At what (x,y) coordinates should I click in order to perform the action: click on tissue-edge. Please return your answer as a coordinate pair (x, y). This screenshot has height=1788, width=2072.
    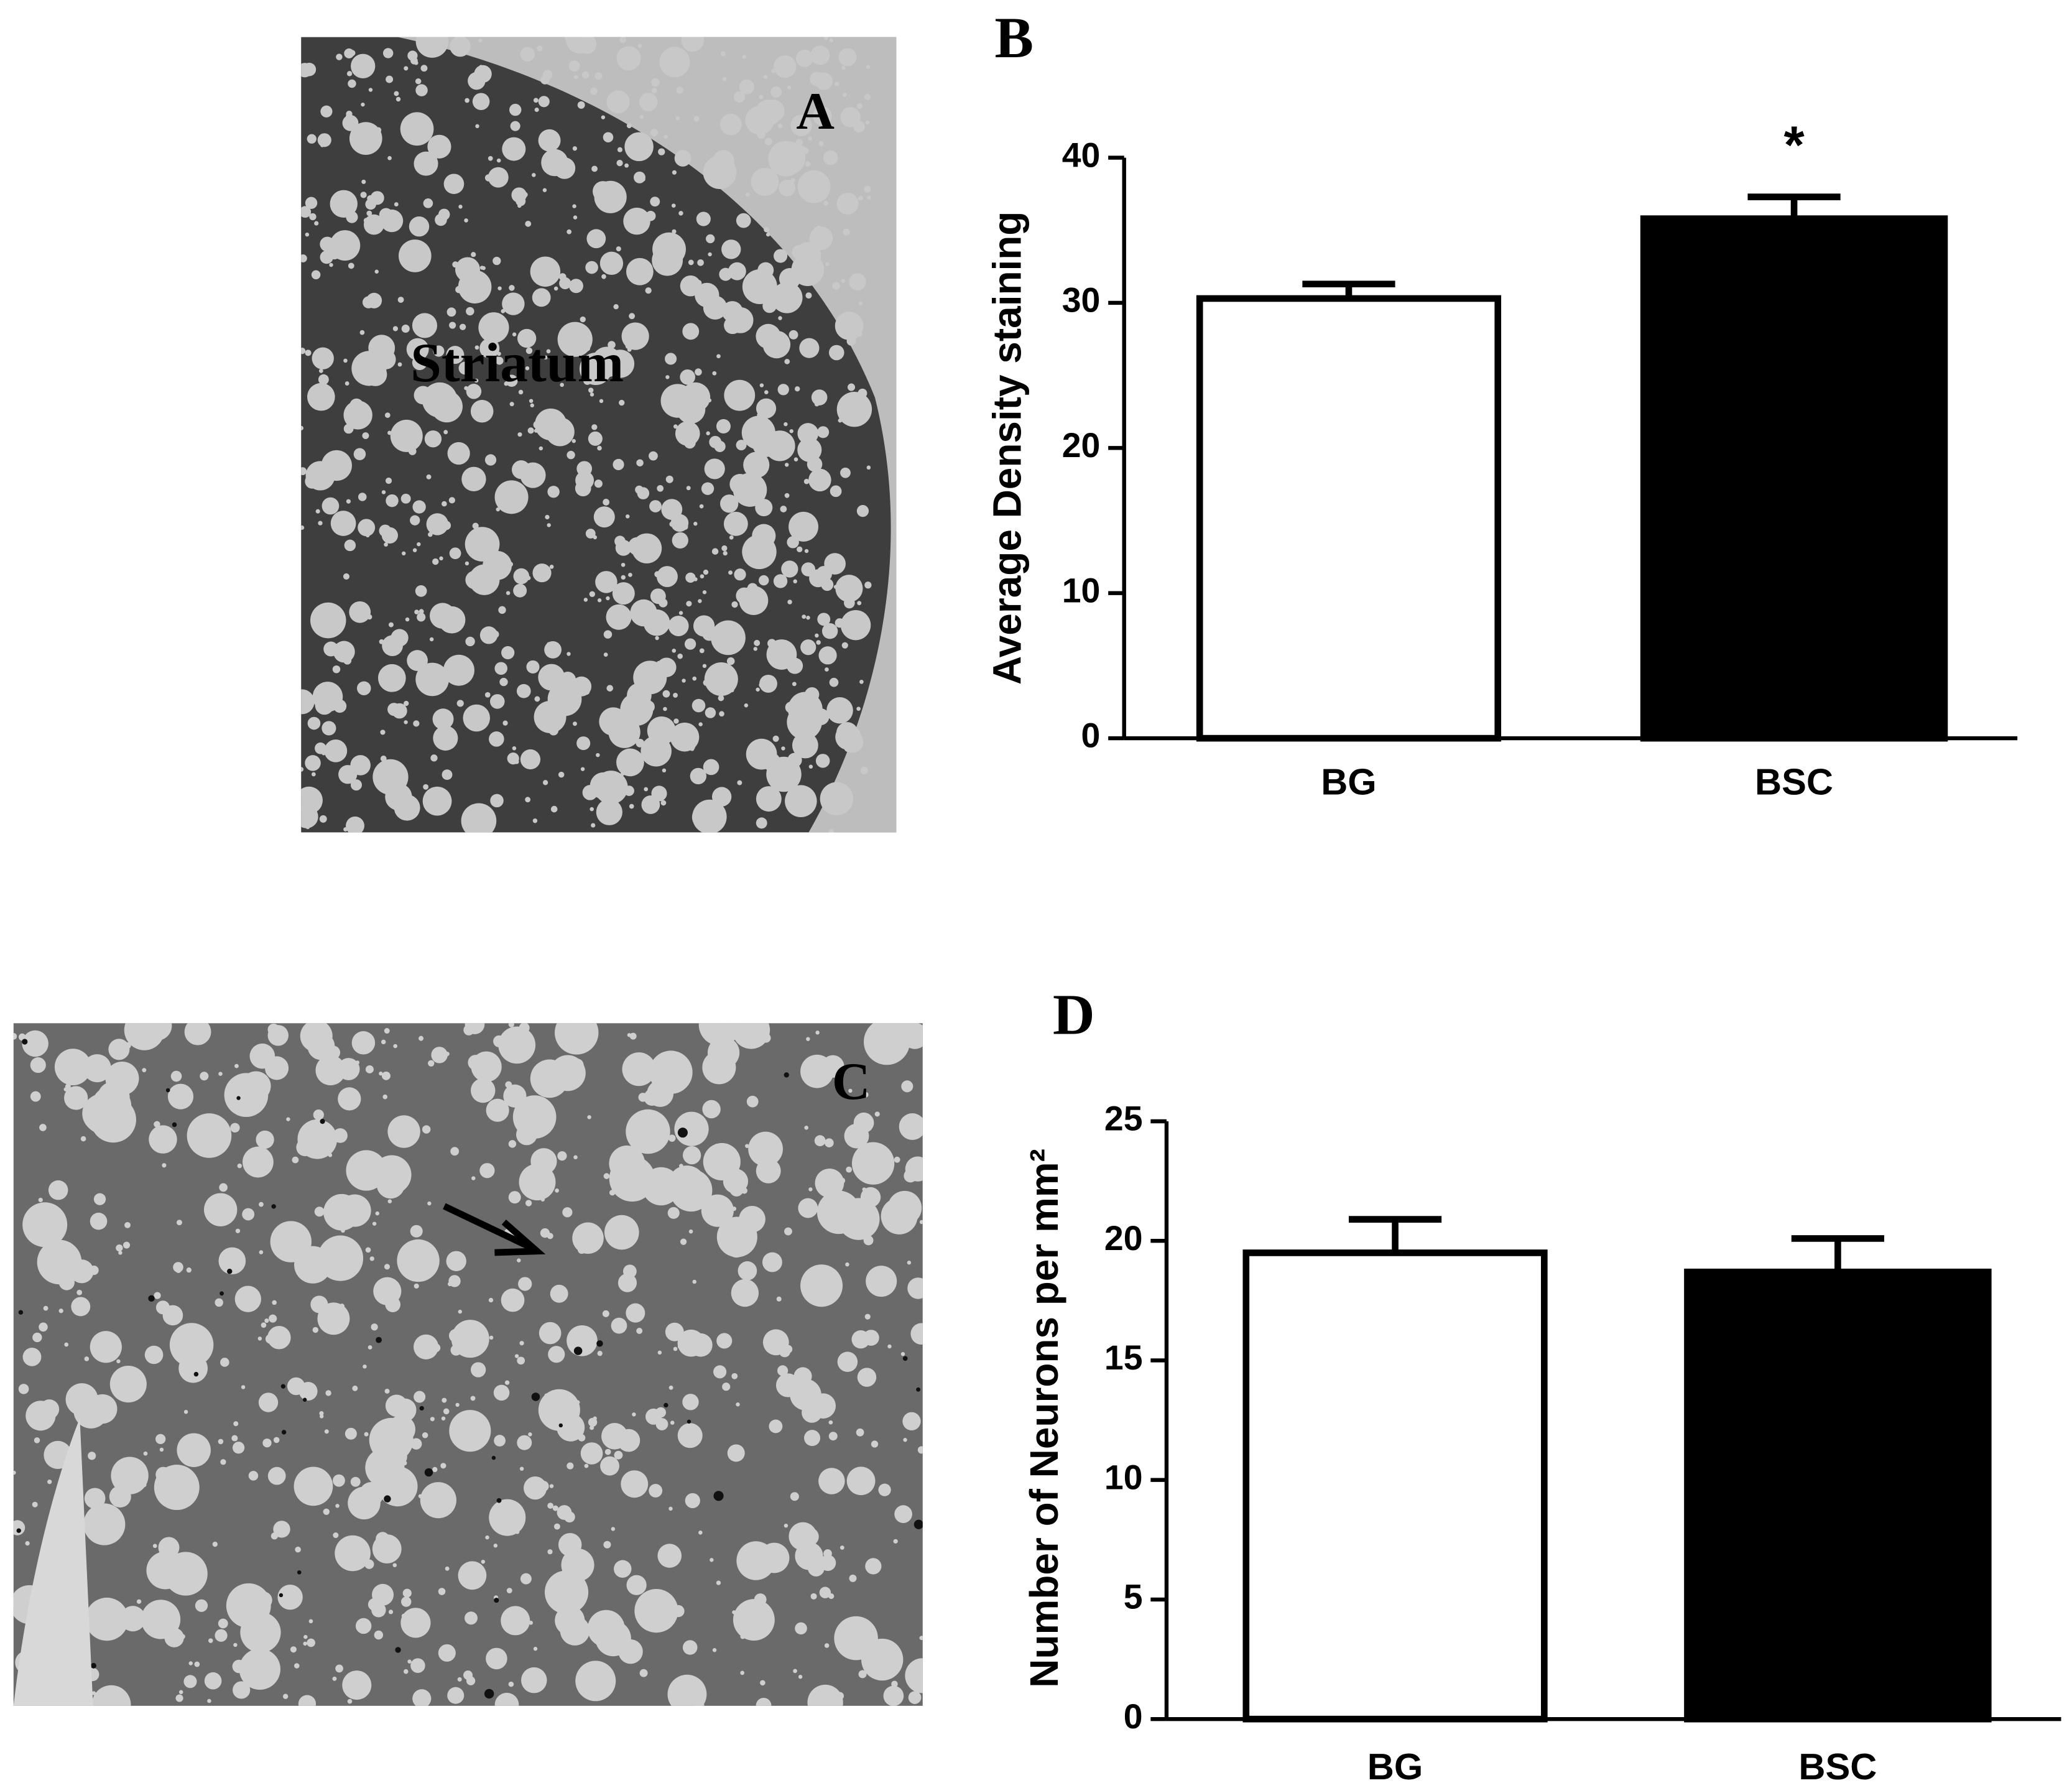
    Looking at the image, I should click on (647, 435).